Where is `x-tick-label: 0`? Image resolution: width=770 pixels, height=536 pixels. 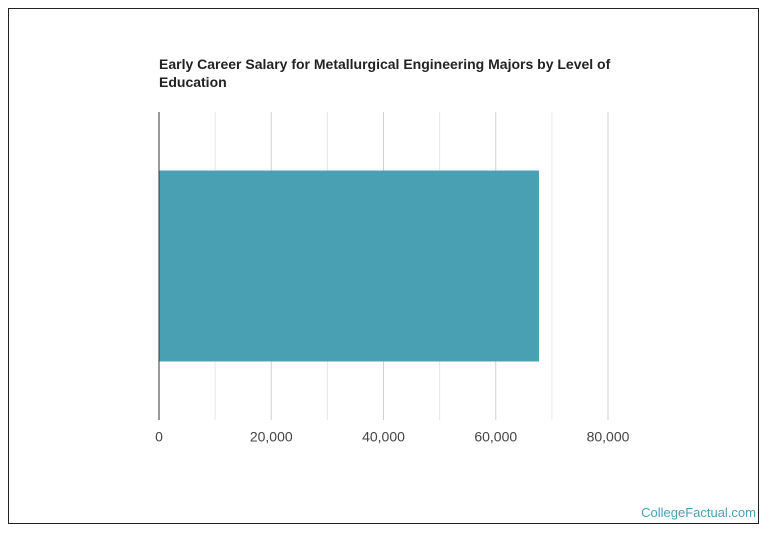 x-tick-label: 0 is located at coordinates (159, 437).